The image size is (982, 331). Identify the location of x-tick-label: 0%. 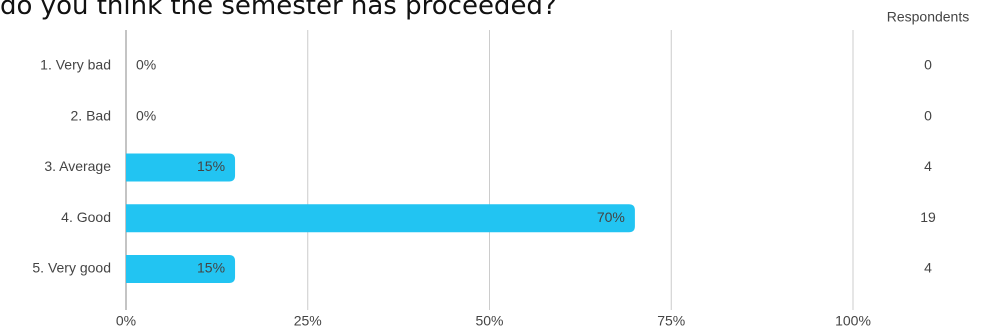
(126, 321).